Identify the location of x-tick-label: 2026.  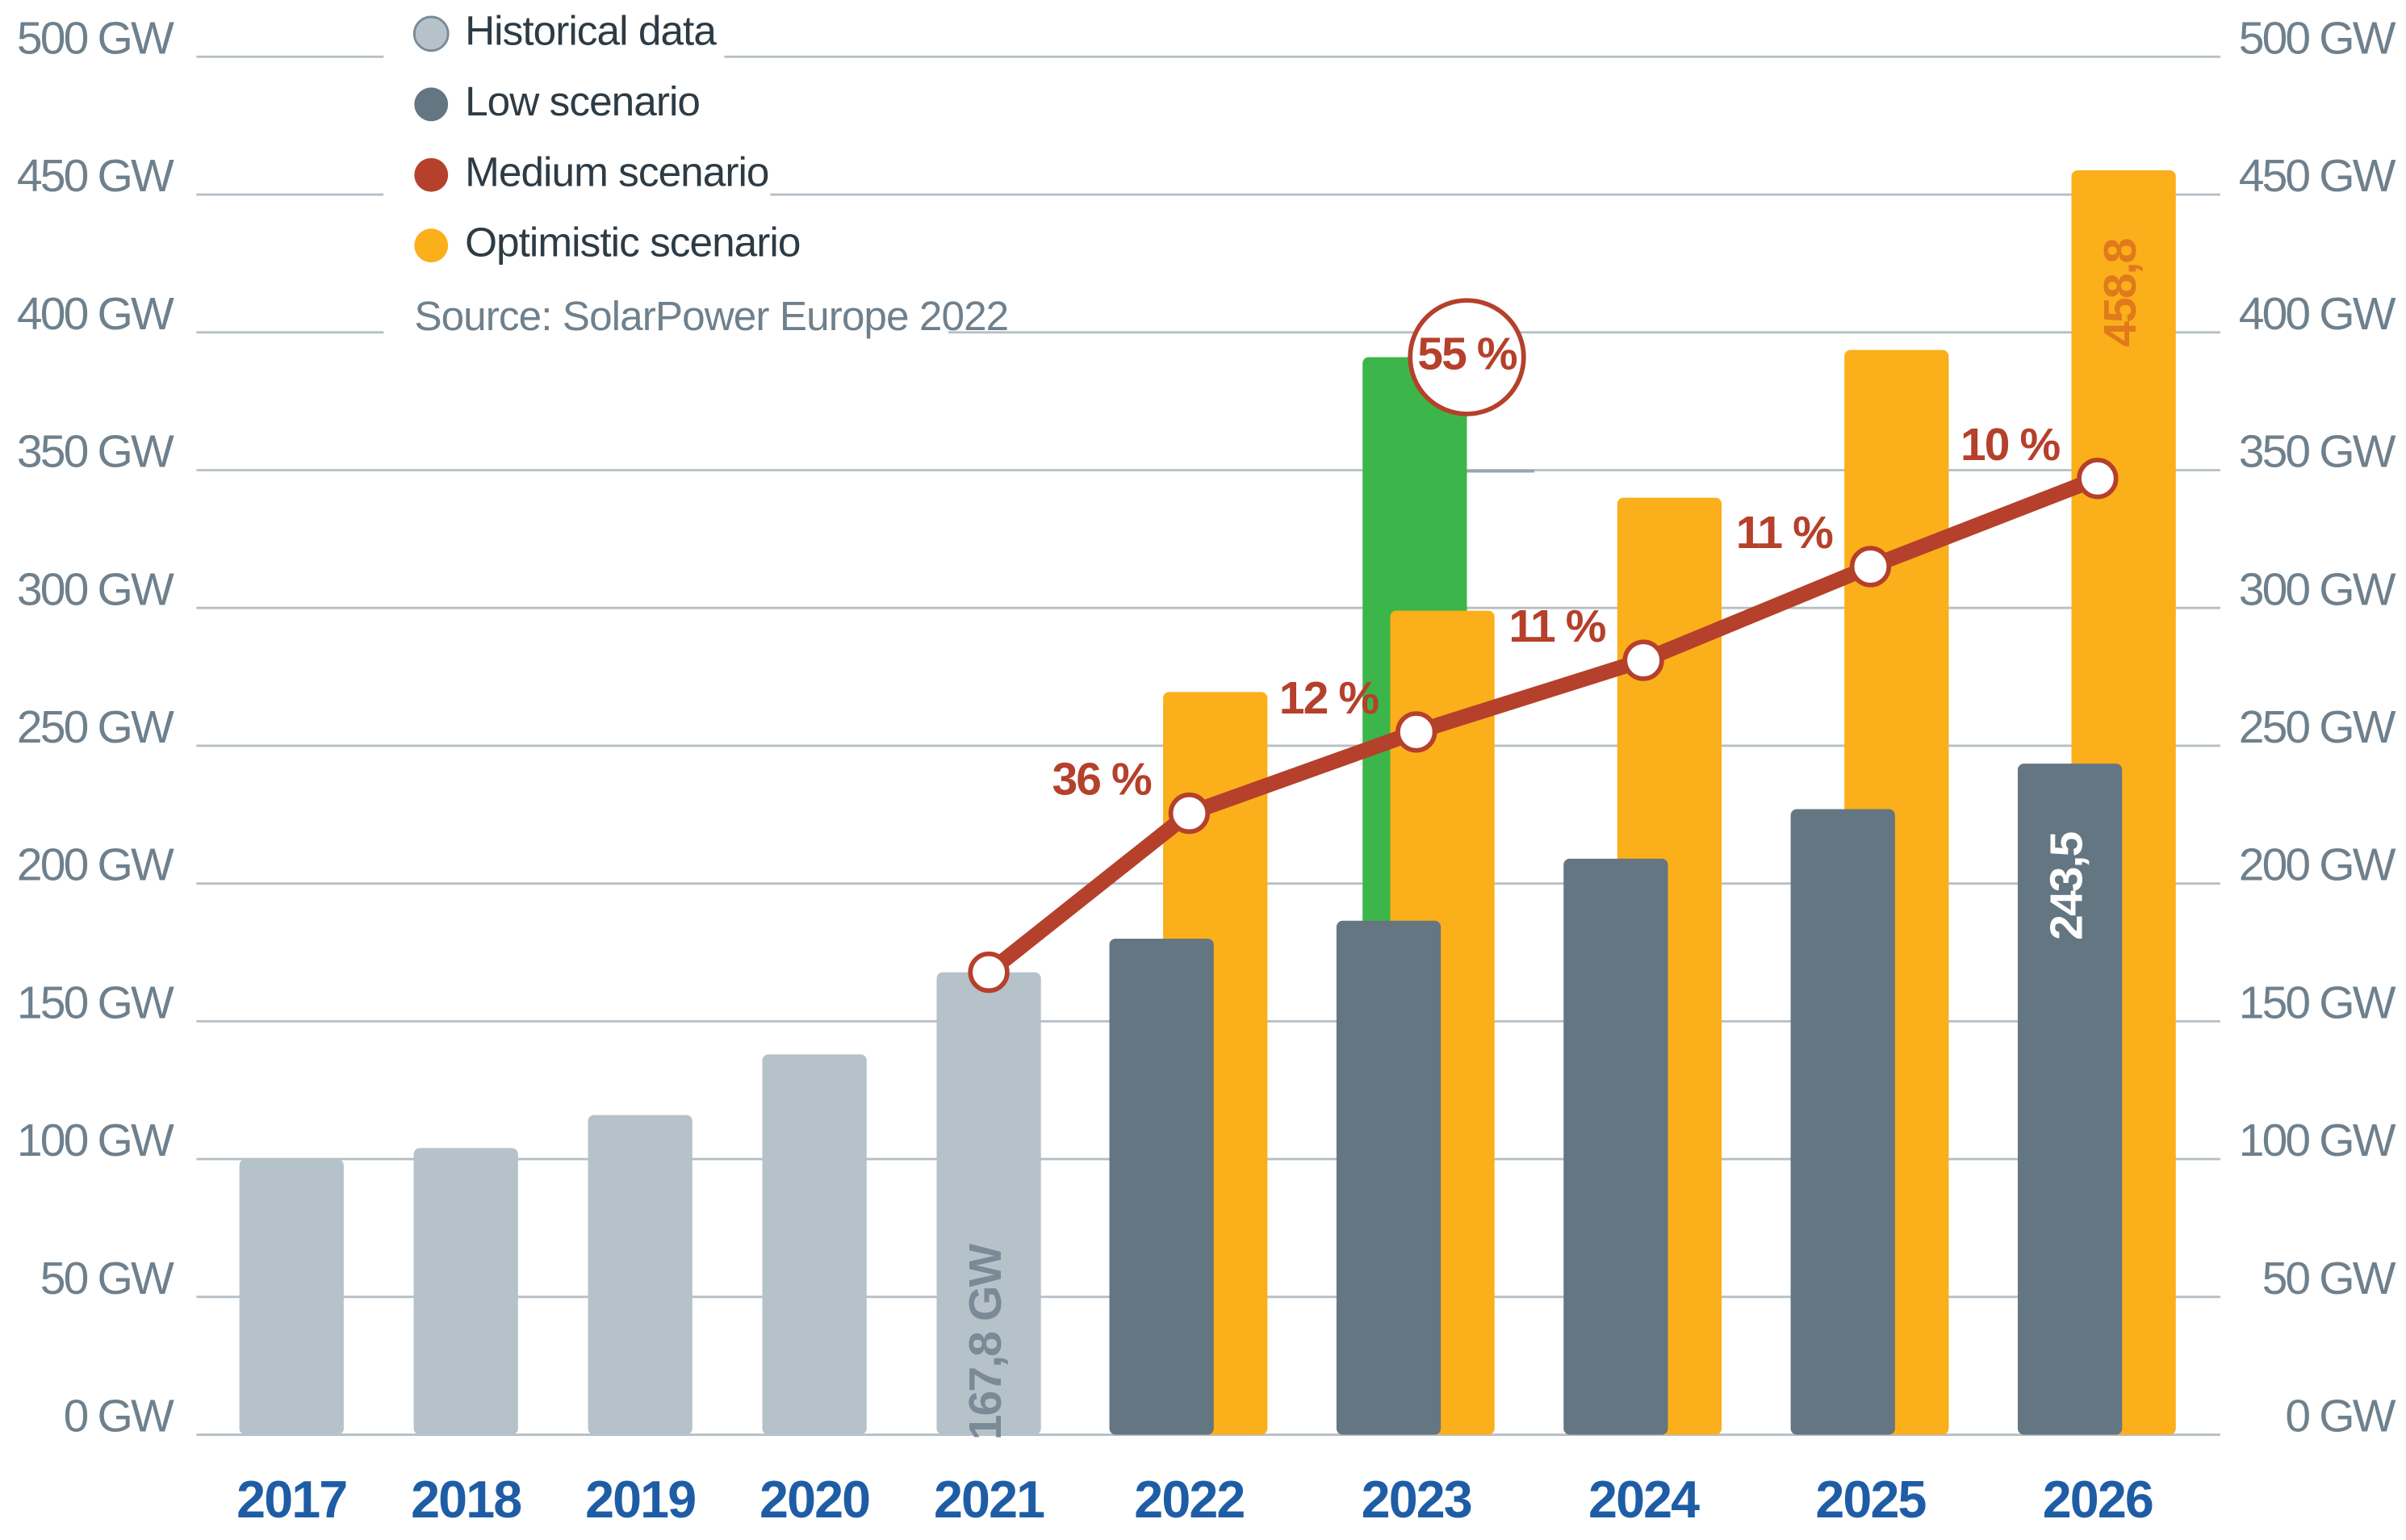
(2098, 1499).